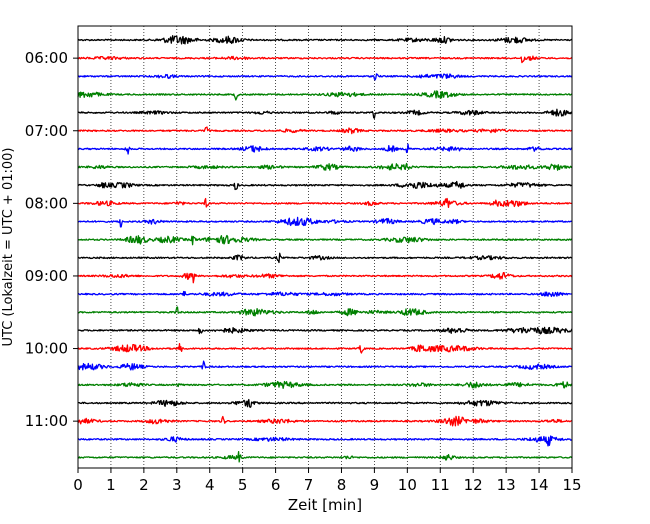  I want to click on y-tick-label: 06:00, so click(46, 58).